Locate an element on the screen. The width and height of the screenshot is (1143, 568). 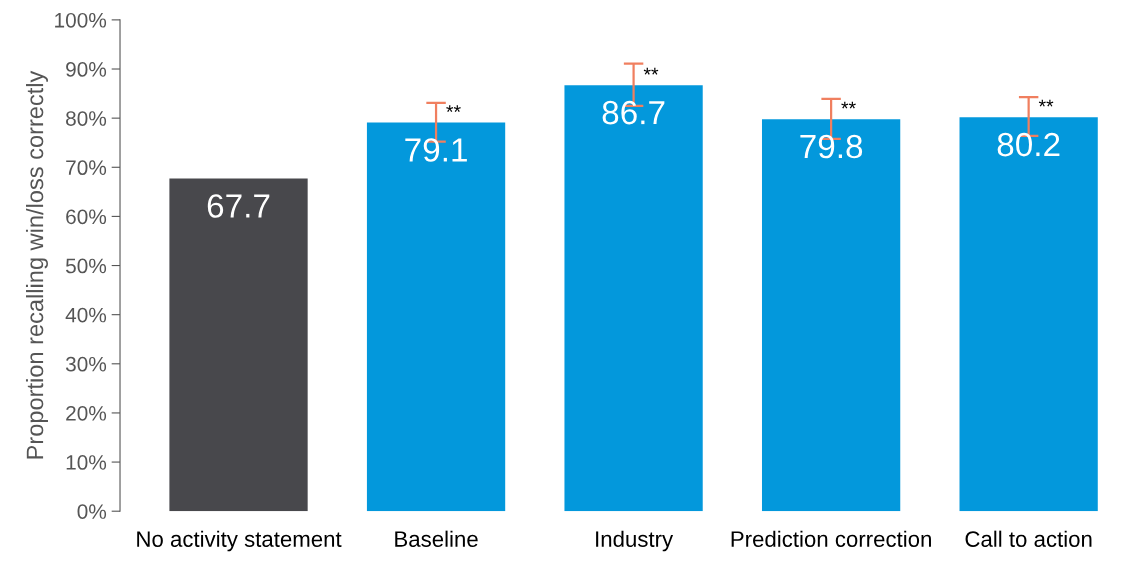
x-tick-label: No activity statement is located at coordinates (239, 541).